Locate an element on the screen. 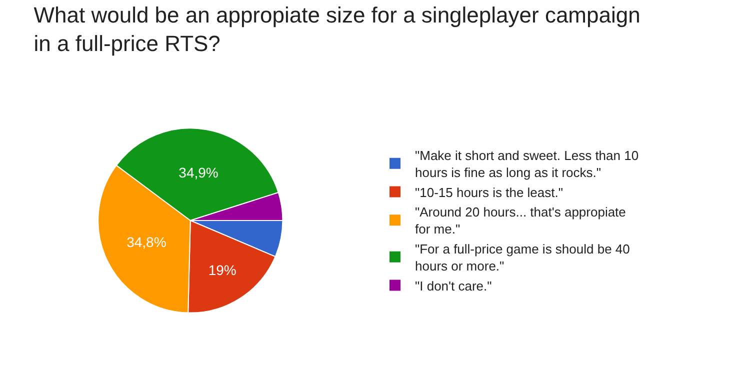 The width and height of the screenshot is (750, 371). data-label: 34,9% is located at coordinates (198, 172).